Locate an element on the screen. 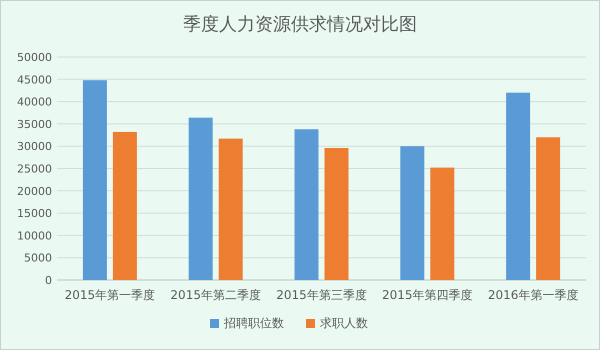 The height and width of the screenshot is (350, 600). x-tick-label: 2015年第二季度 is located at coordinates (215, 295).